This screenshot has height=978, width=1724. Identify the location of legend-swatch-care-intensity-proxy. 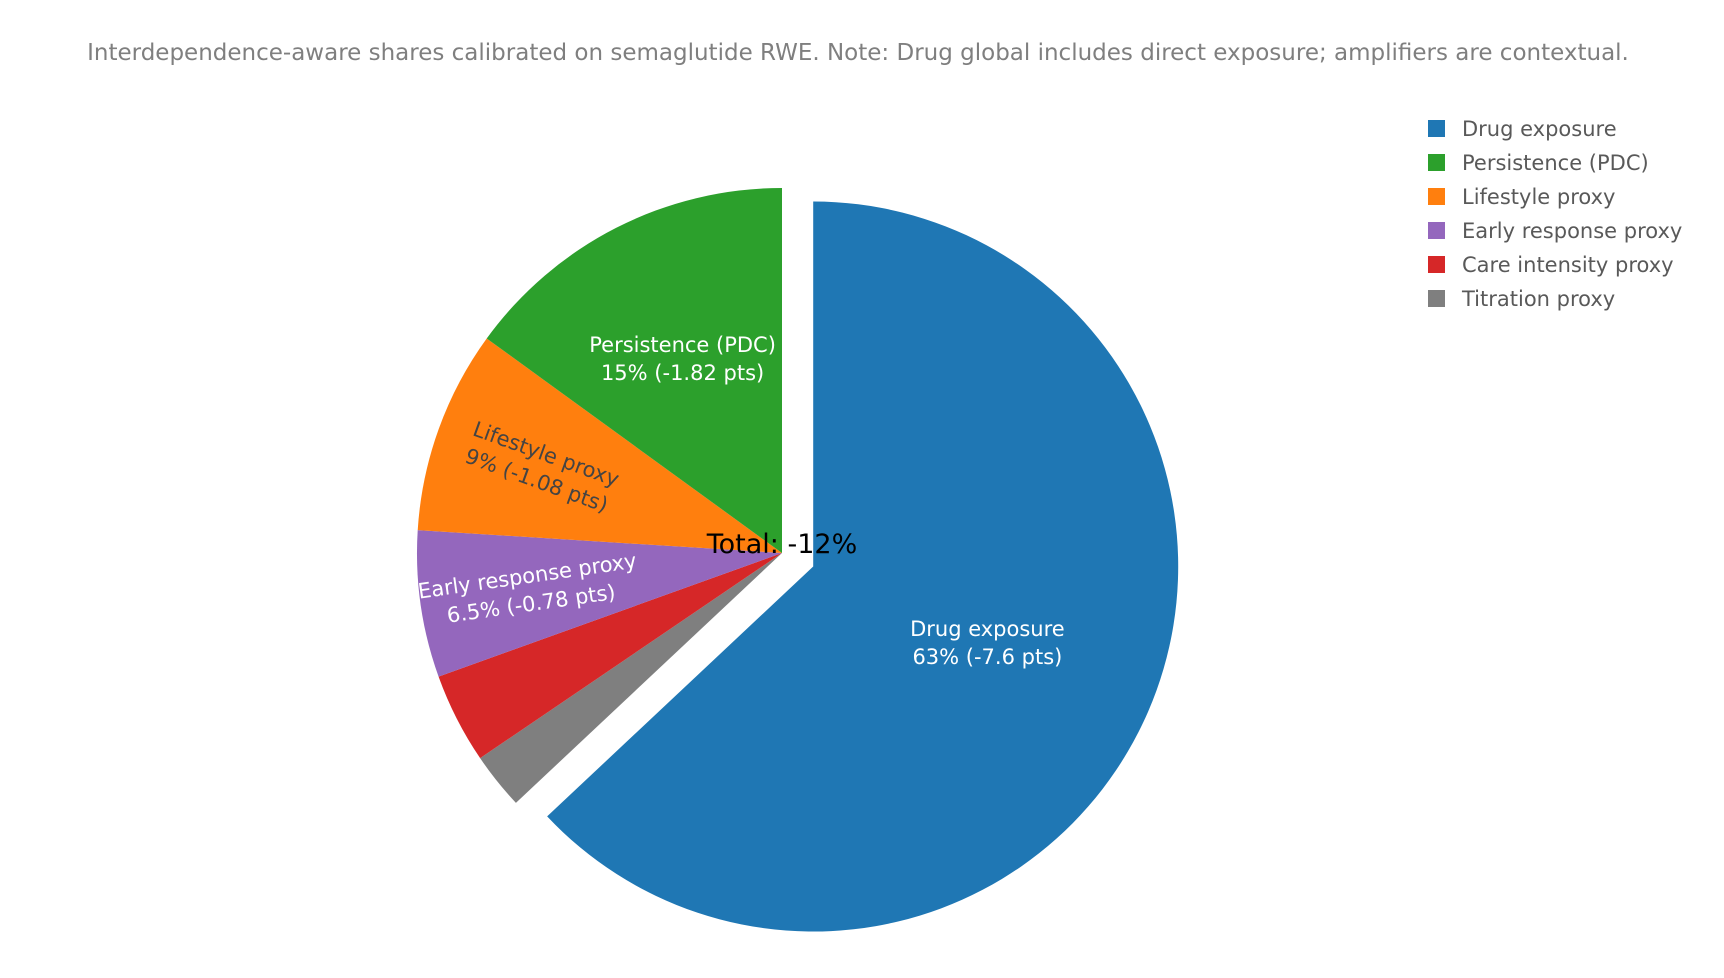
(1436, 264).